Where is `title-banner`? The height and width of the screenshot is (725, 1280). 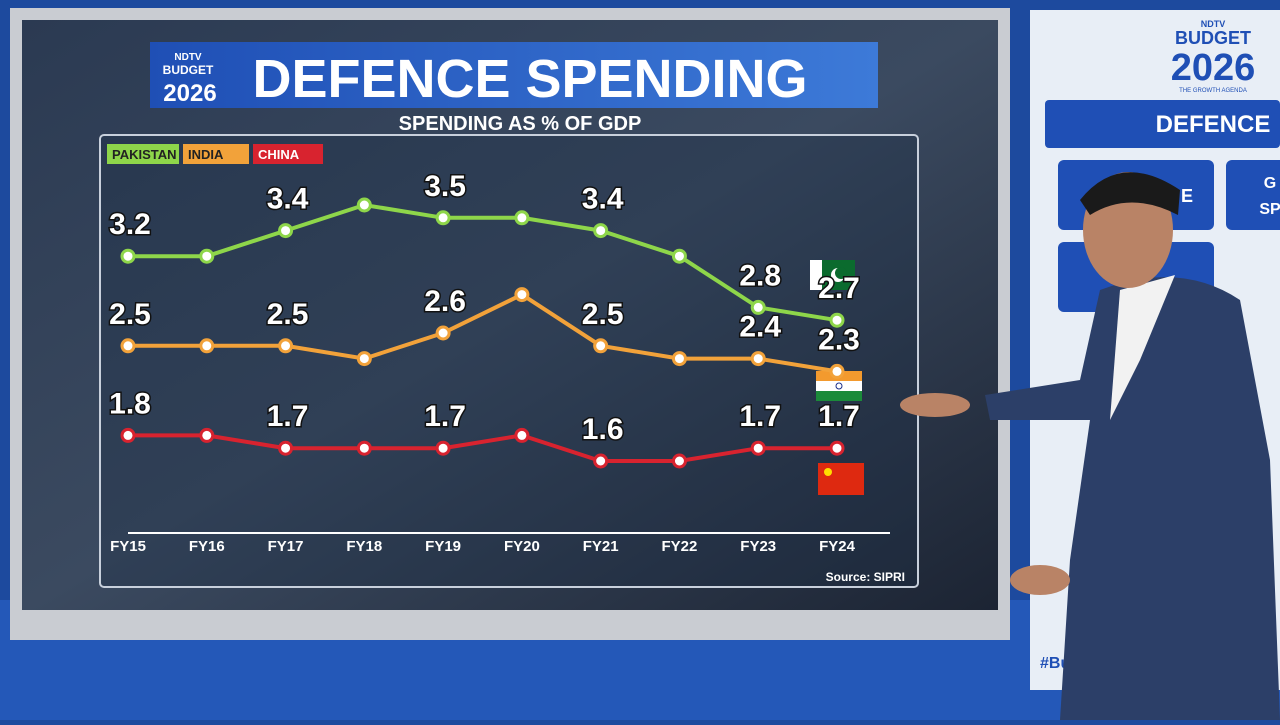
title-banner is located at coordinates (514, 75).